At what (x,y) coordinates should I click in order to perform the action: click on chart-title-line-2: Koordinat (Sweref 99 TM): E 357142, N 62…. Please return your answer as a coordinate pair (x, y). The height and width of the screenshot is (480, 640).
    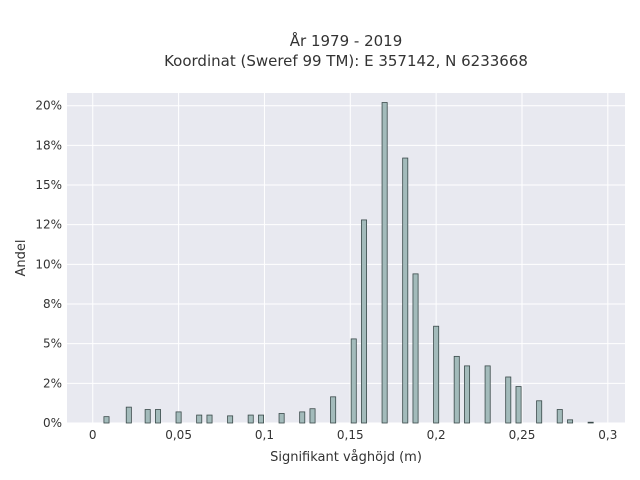
    Looking at the image, I should click on (346, 61).